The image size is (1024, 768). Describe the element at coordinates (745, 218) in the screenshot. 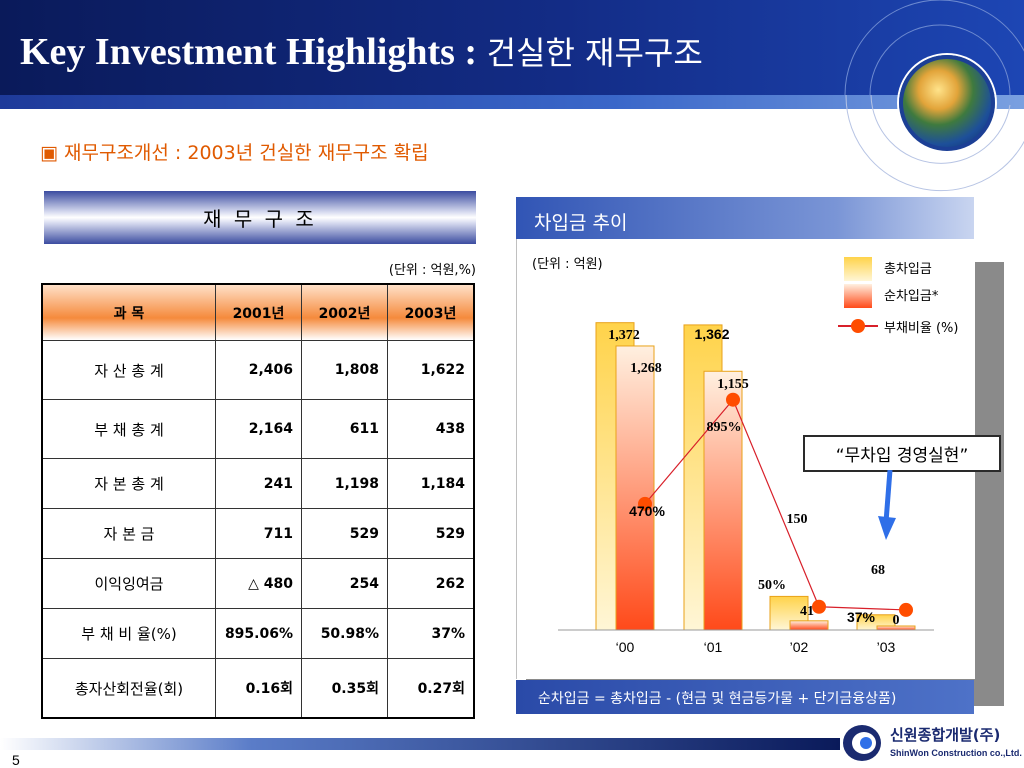

I see `chart-panel-header: 차입금 추이` at that location.